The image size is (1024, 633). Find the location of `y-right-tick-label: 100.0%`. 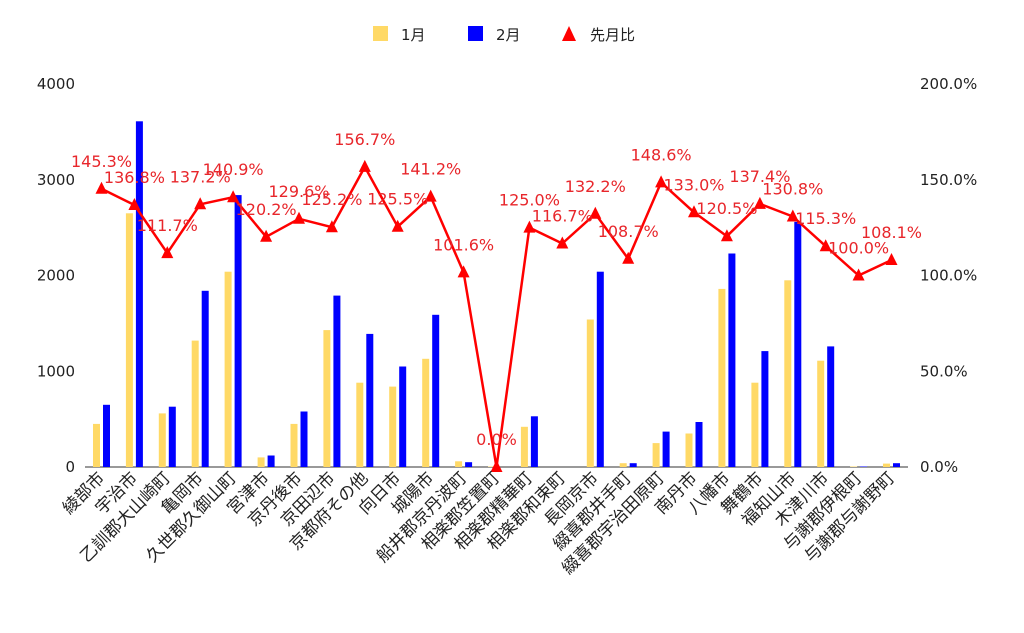

y-right-tick-label: 100.0% is located at coordinates (948, 276).